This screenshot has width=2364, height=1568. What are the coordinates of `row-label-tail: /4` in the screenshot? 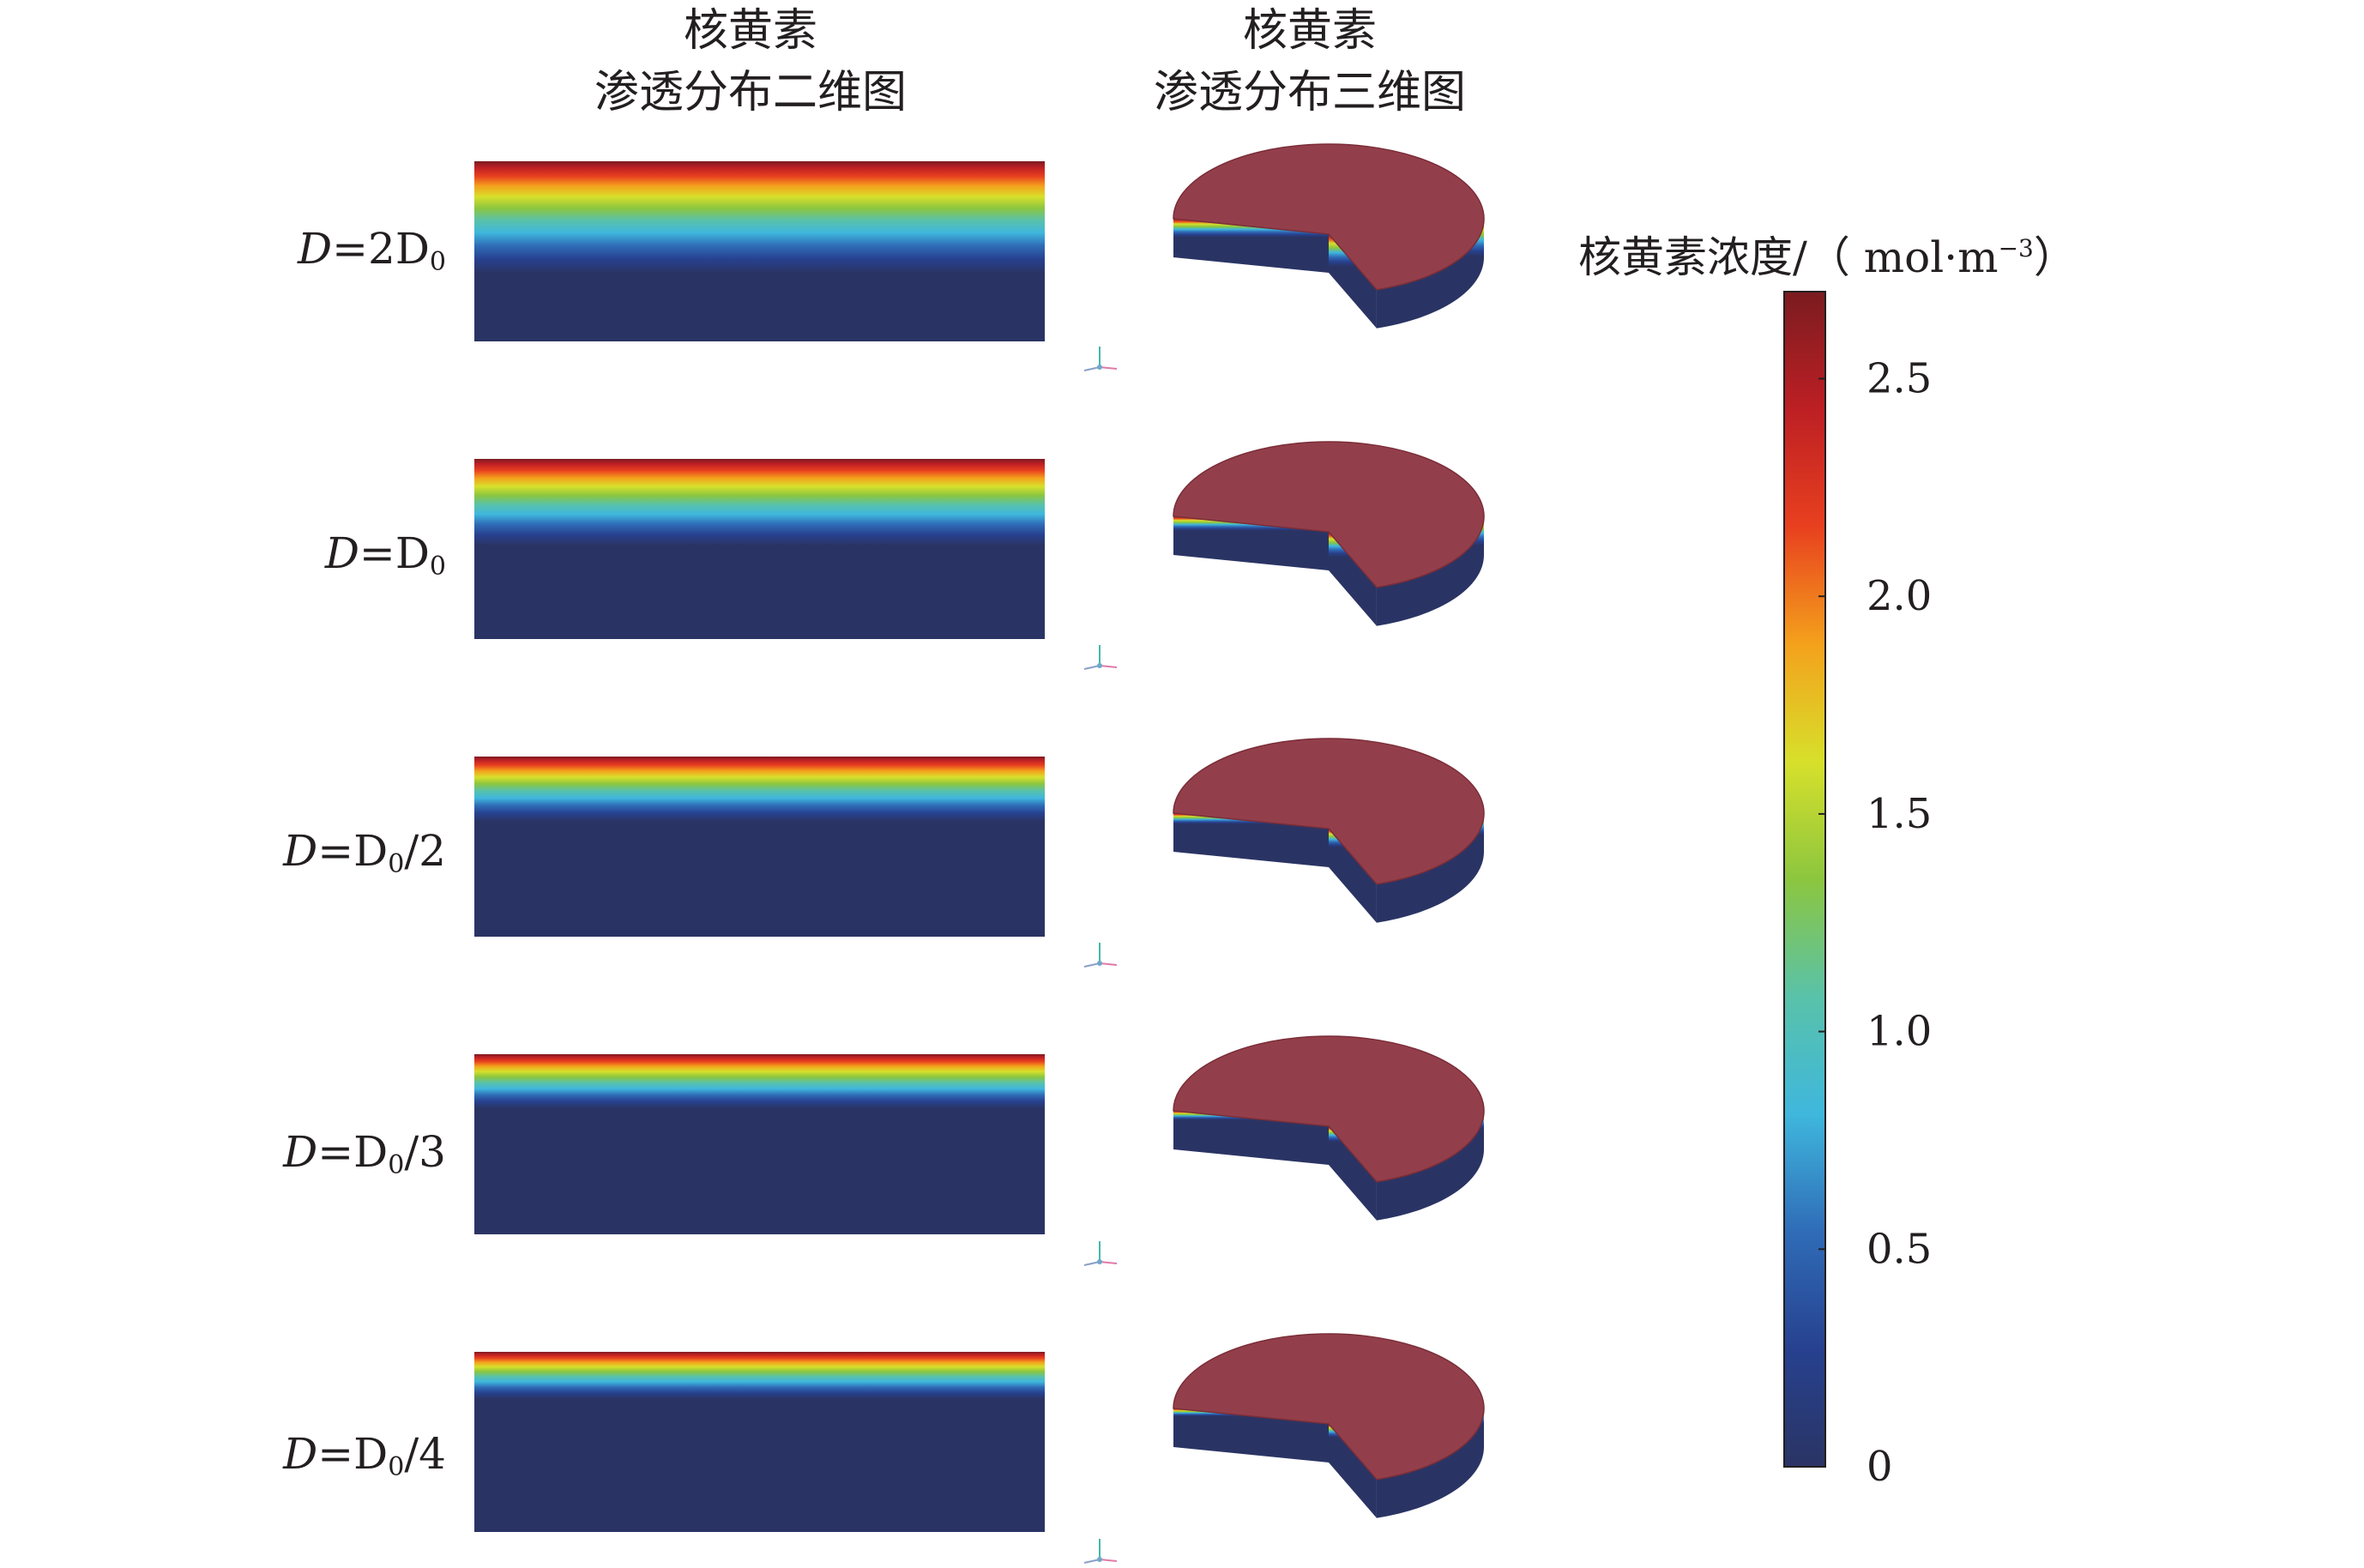 It's located at (425, 1454).